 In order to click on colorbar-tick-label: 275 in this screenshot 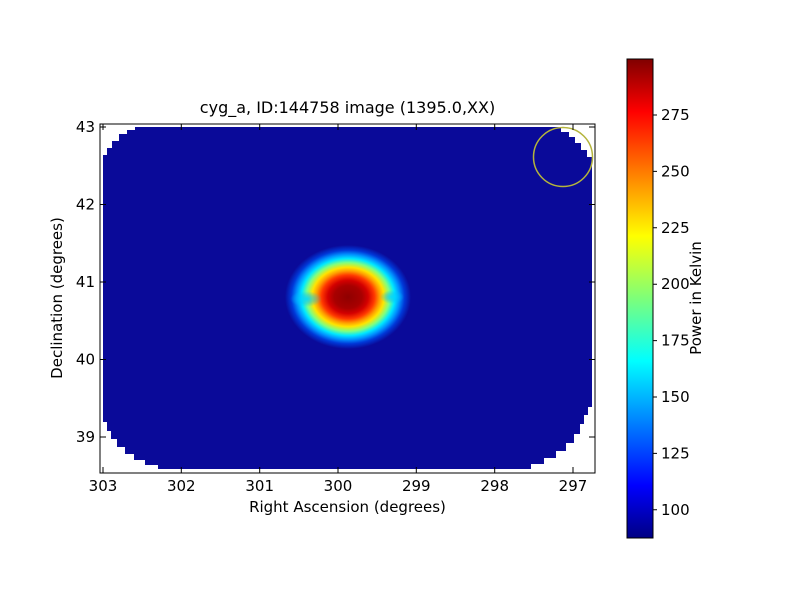, I will do `click(675, 115)`.